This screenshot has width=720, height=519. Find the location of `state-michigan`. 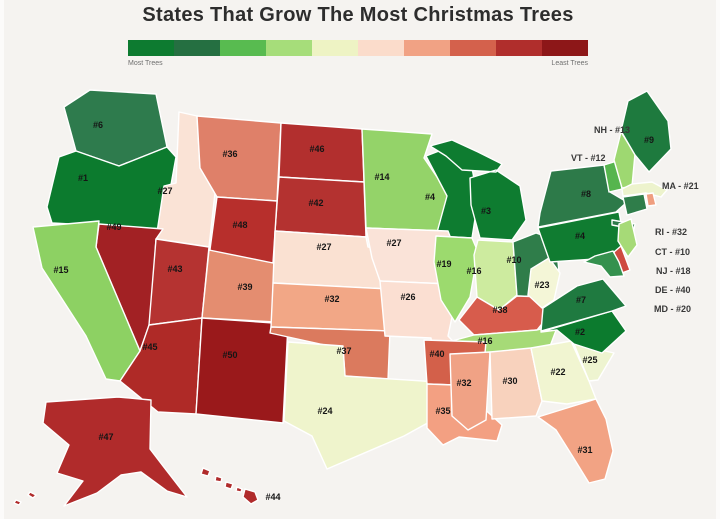

state-michigan is located at coordinates (478, 190).